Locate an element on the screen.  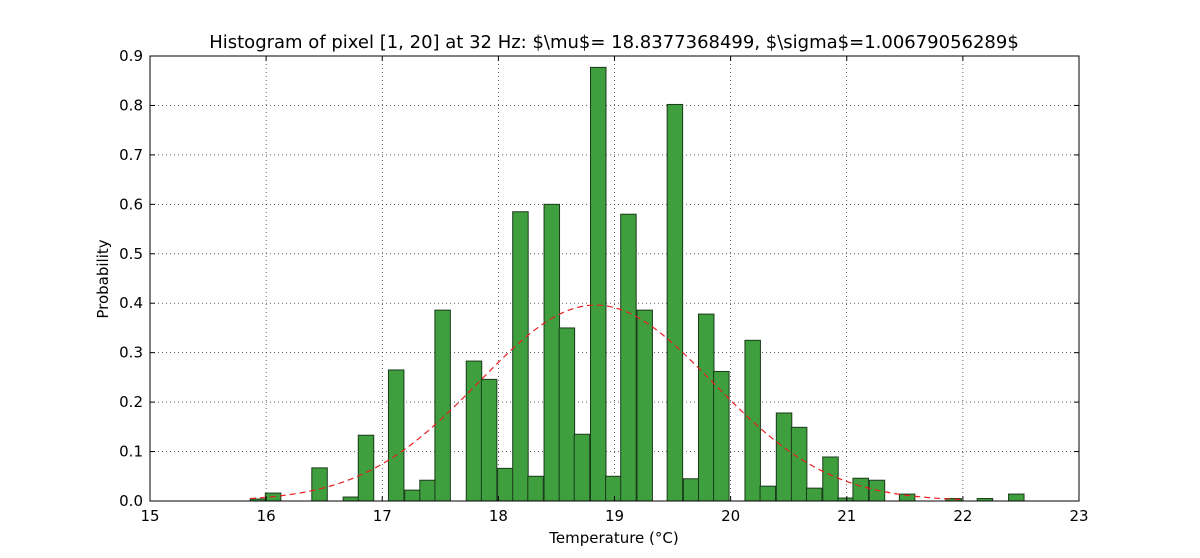
x-tick-label: 18 is located at coordinates (498, 516).